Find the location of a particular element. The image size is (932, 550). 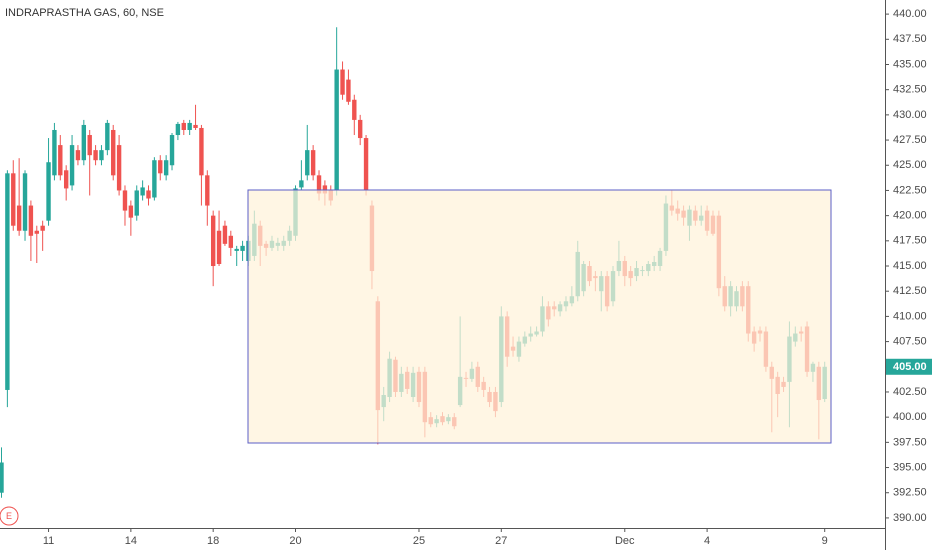

y-tick-label: 400.00 is located at coordinates (910, 417).